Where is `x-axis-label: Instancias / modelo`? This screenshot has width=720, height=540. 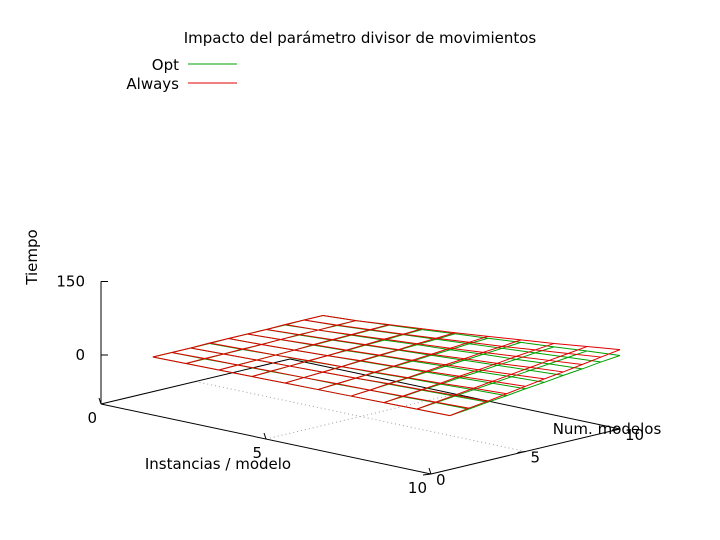
x-axis-label: Instancias / modelo is located at coordinates (218, 464).